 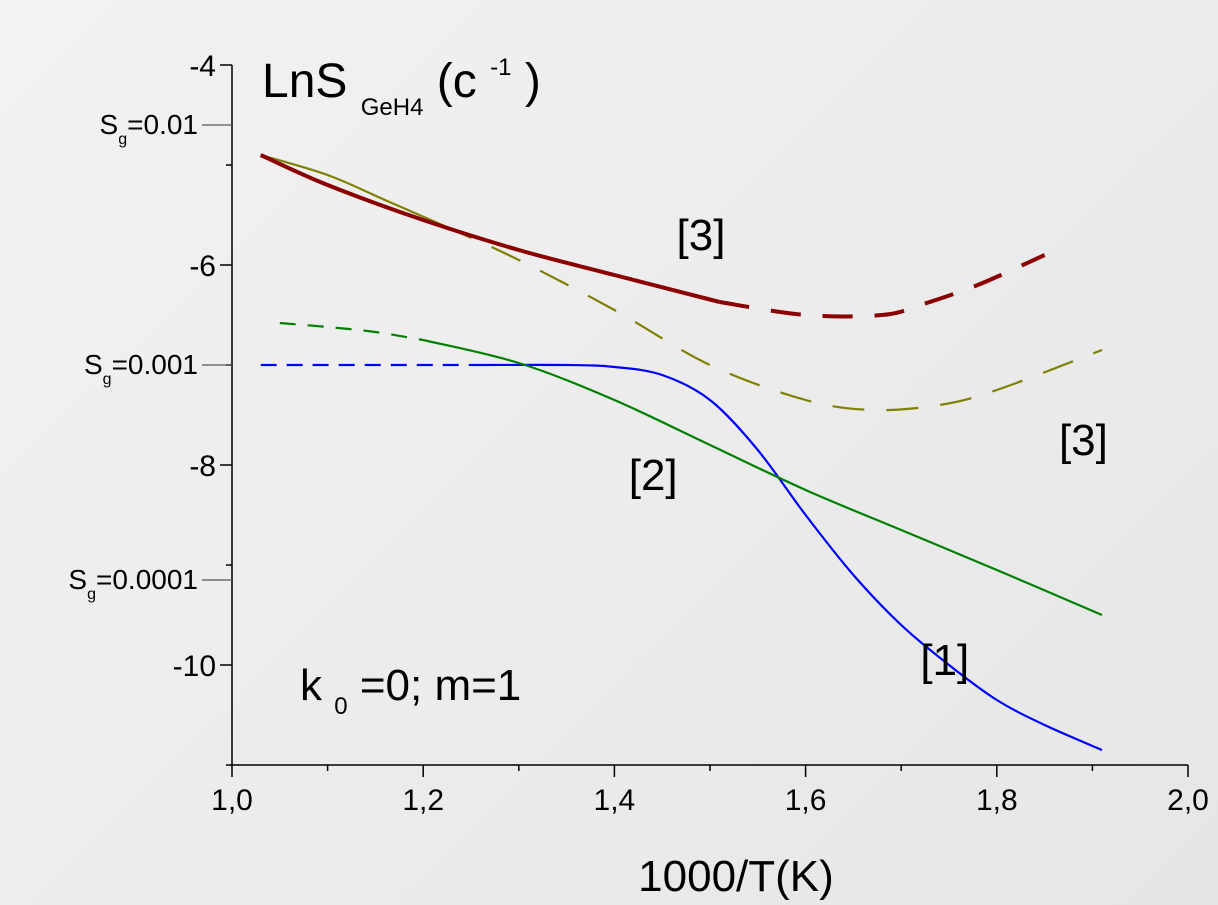 I want to click on sg-marker-rest: =0.001, so click(x=155, y=364).